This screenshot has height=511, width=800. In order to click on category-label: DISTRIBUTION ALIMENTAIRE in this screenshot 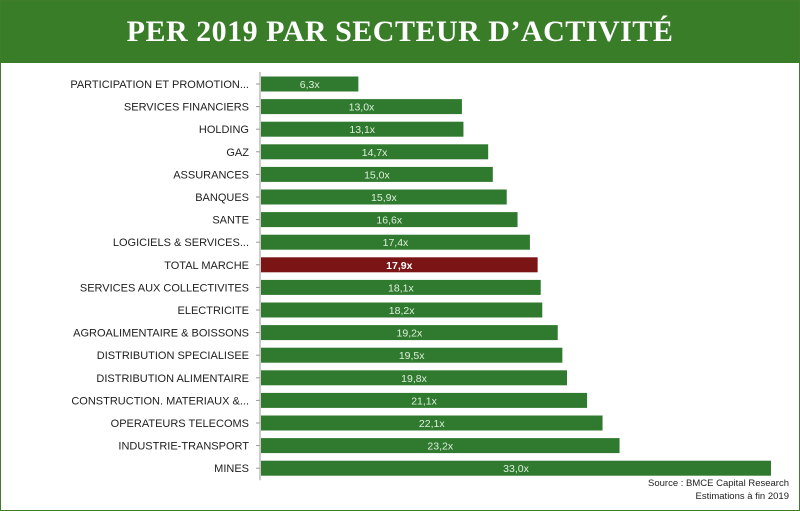, I will do `click(172, 379)`.